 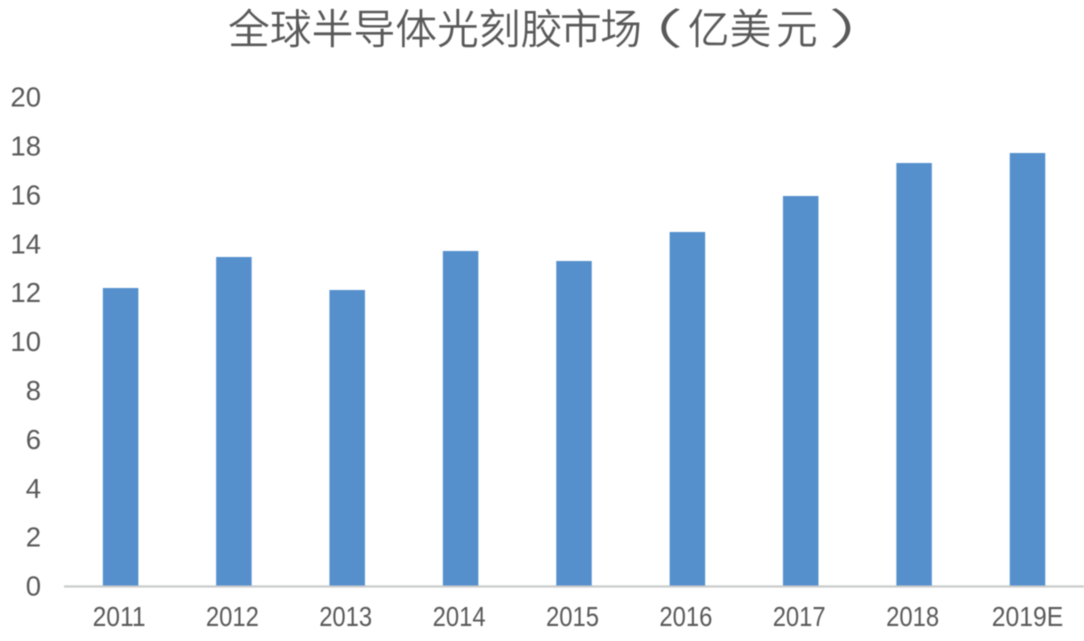 I want to click on svg-text: 14, so click(x=25, y=243).